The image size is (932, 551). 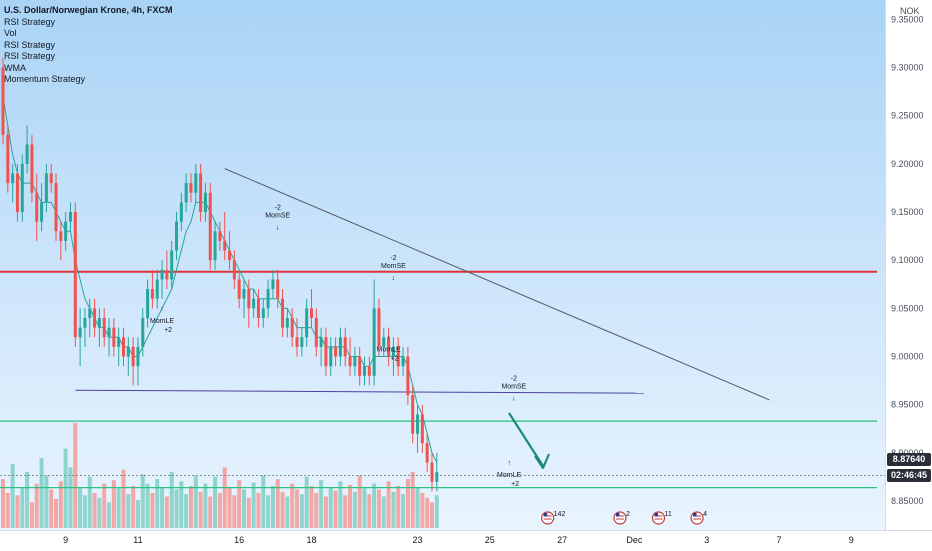 I want to click on strategy-label: MomSE, so click(x=277, y=216).